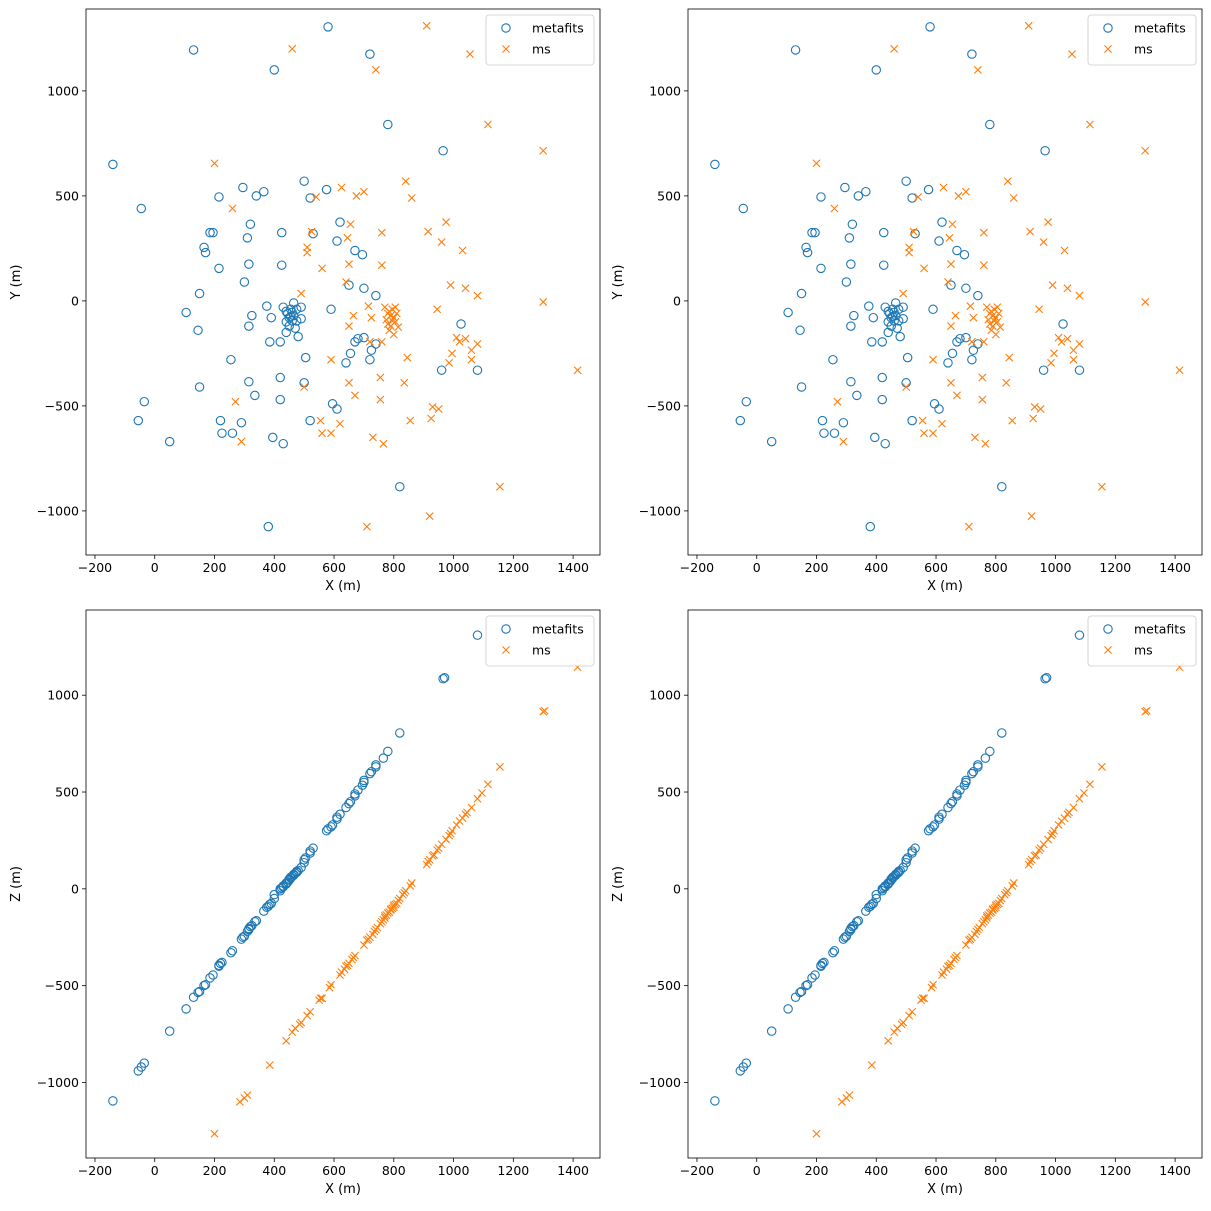 This screenshot has height=1211, width=1211. What do you see at coordinates (998, 900) in the screenshot?
I see `series-ms` at bounding box center [998, 900].